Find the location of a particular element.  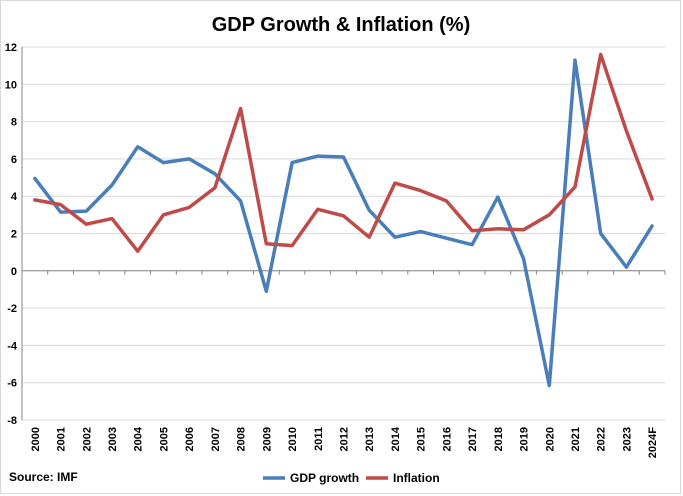

source-note: Source: IMF is located at coordinates (43, 477).